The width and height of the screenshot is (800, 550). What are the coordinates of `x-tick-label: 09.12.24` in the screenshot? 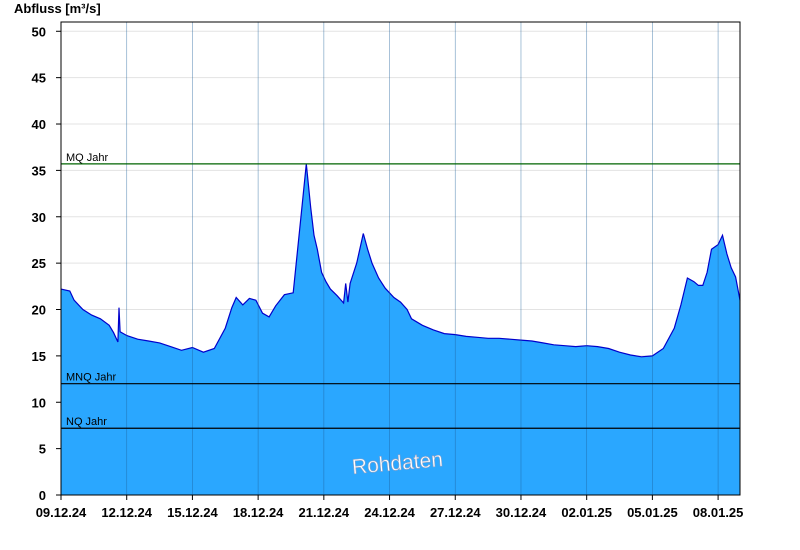 It's located at (61, 512).